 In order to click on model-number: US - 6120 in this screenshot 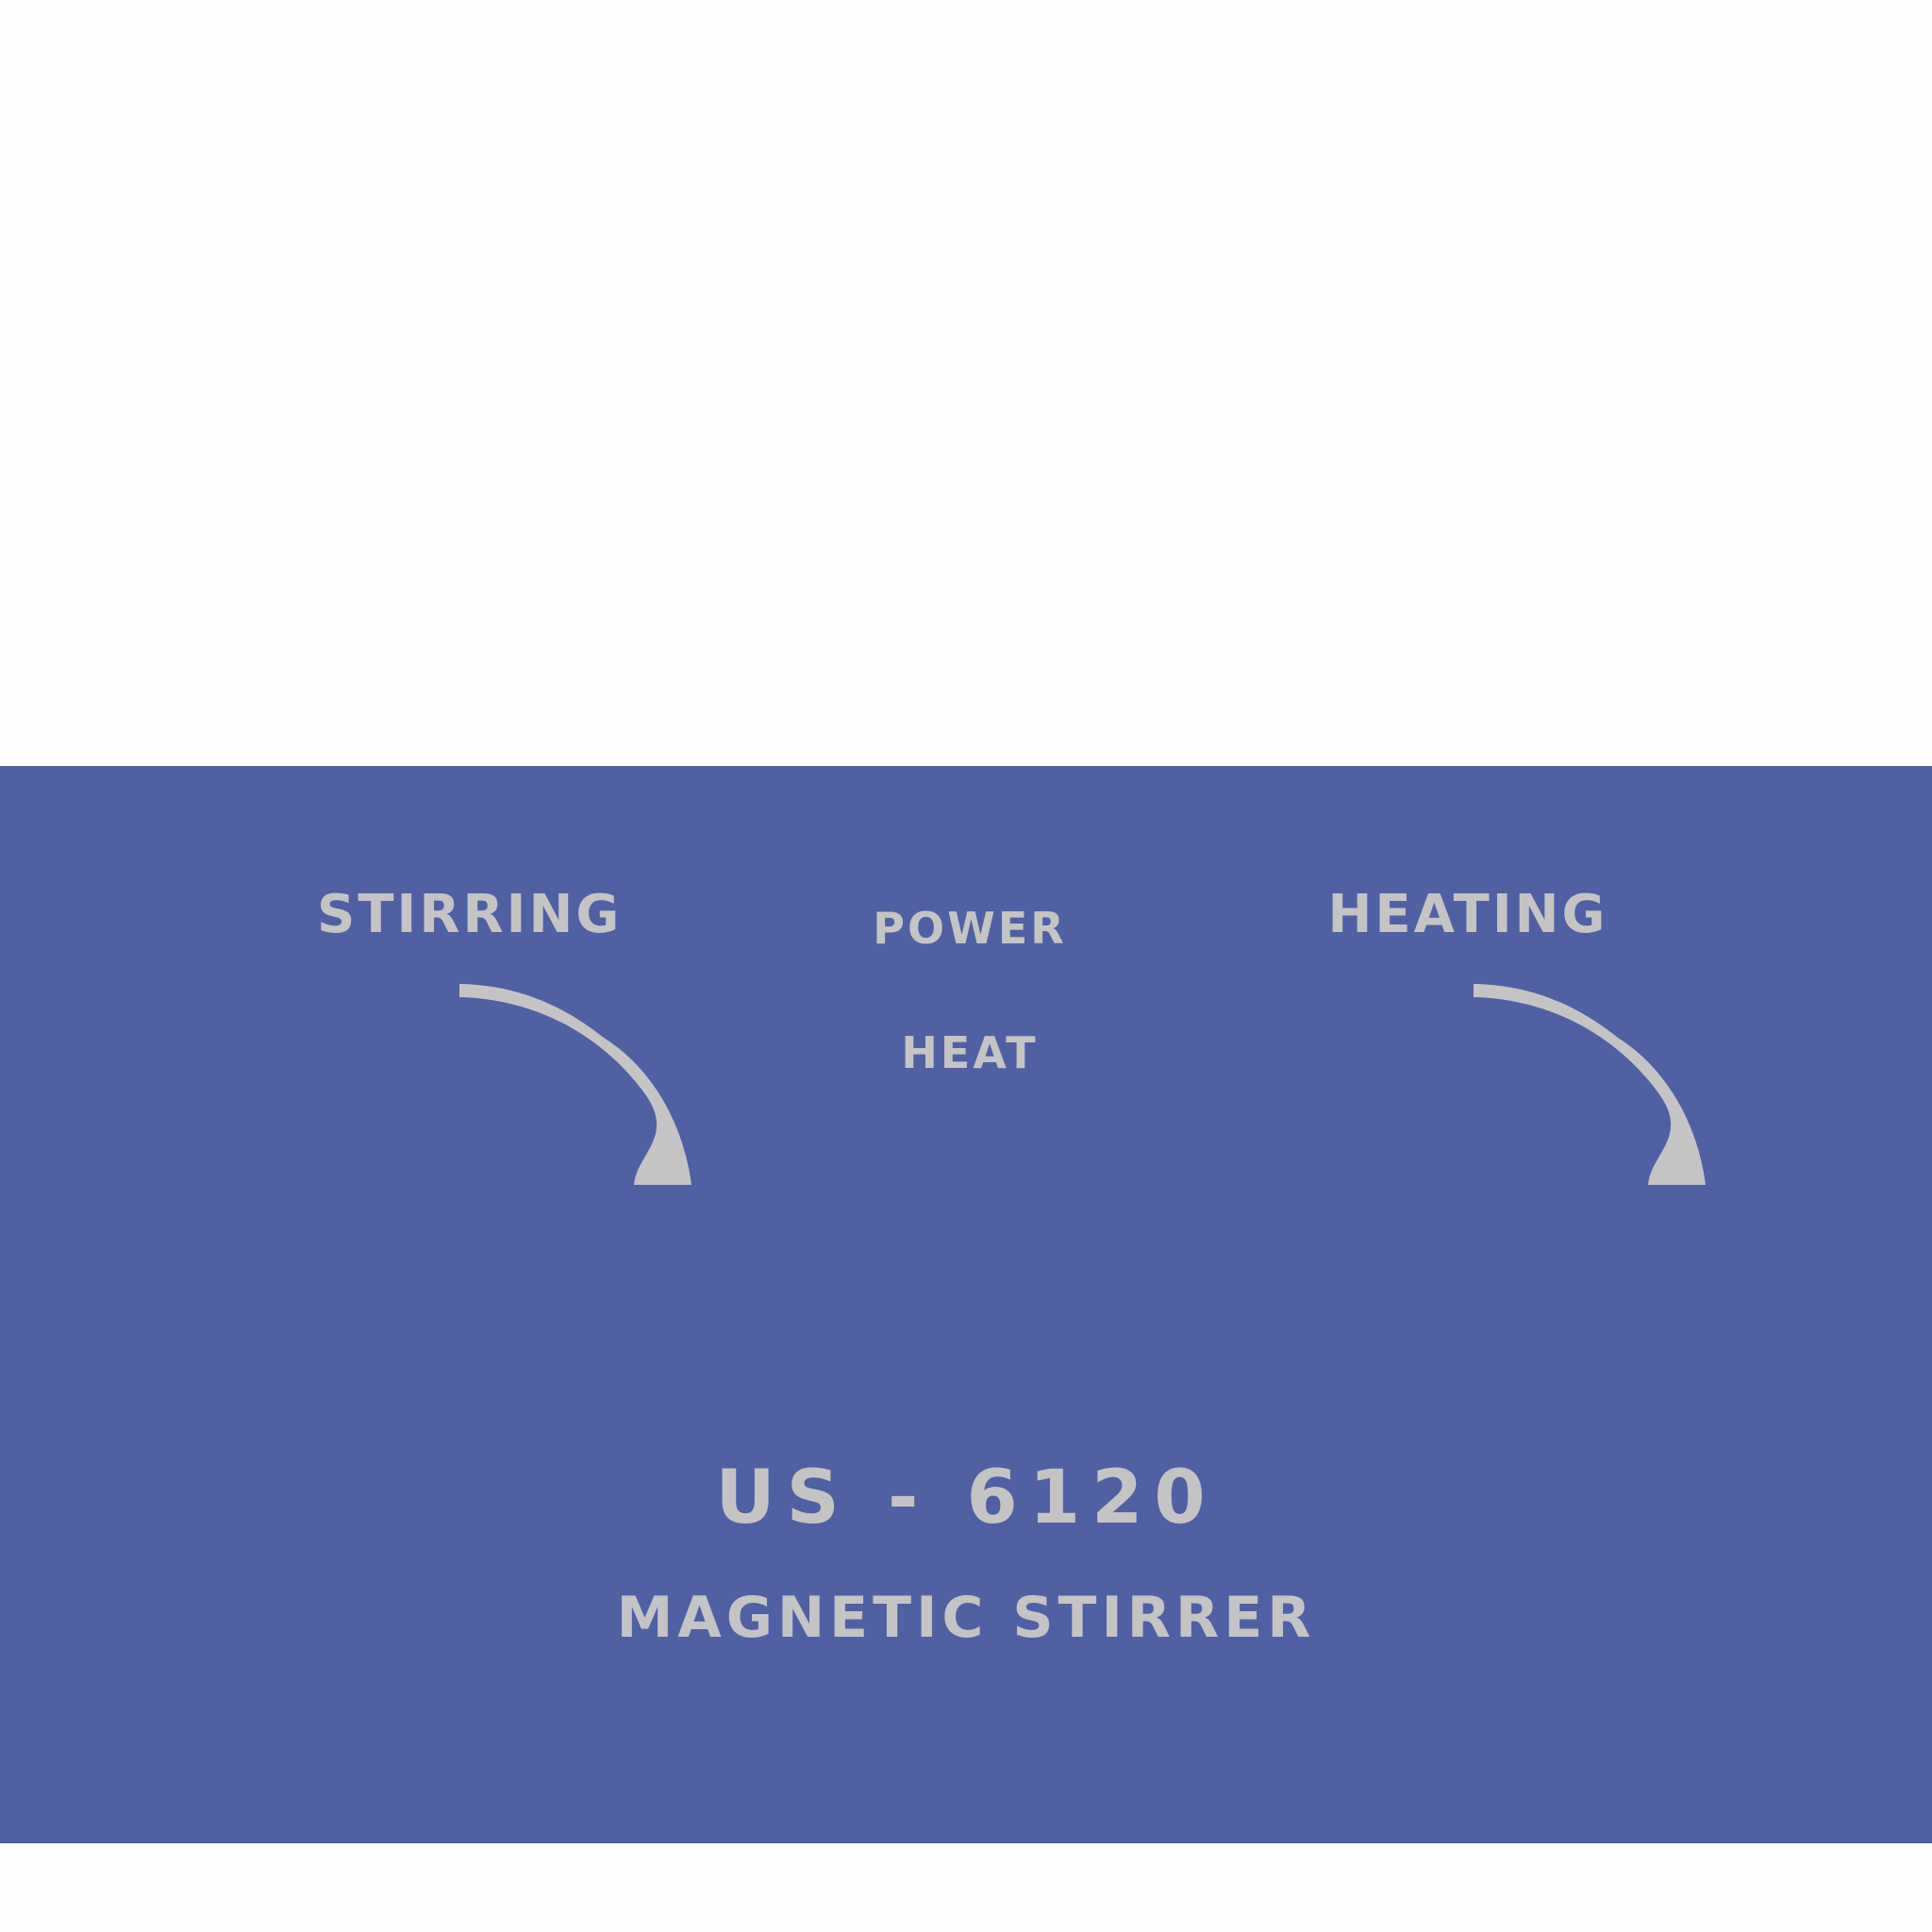, I will do `click(966, 1498)`.